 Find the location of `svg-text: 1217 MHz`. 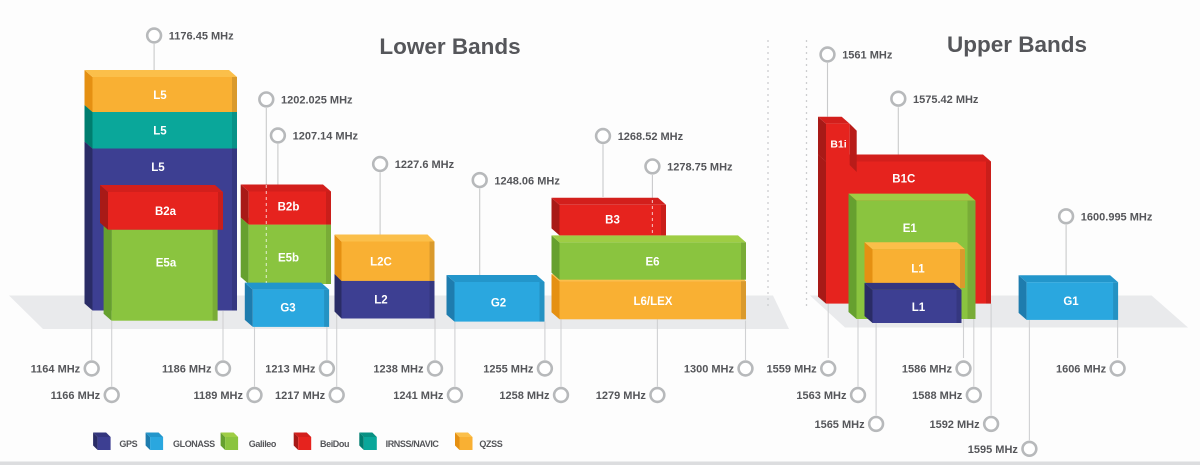

svg-text: 1217 MHz is located at coordinates (300, 396).